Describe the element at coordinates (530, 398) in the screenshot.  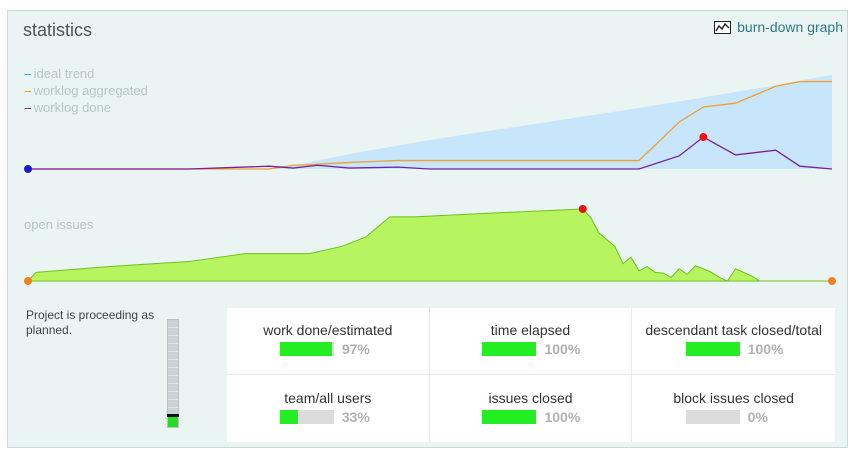
I see `stat-label: issues closed` at that location.